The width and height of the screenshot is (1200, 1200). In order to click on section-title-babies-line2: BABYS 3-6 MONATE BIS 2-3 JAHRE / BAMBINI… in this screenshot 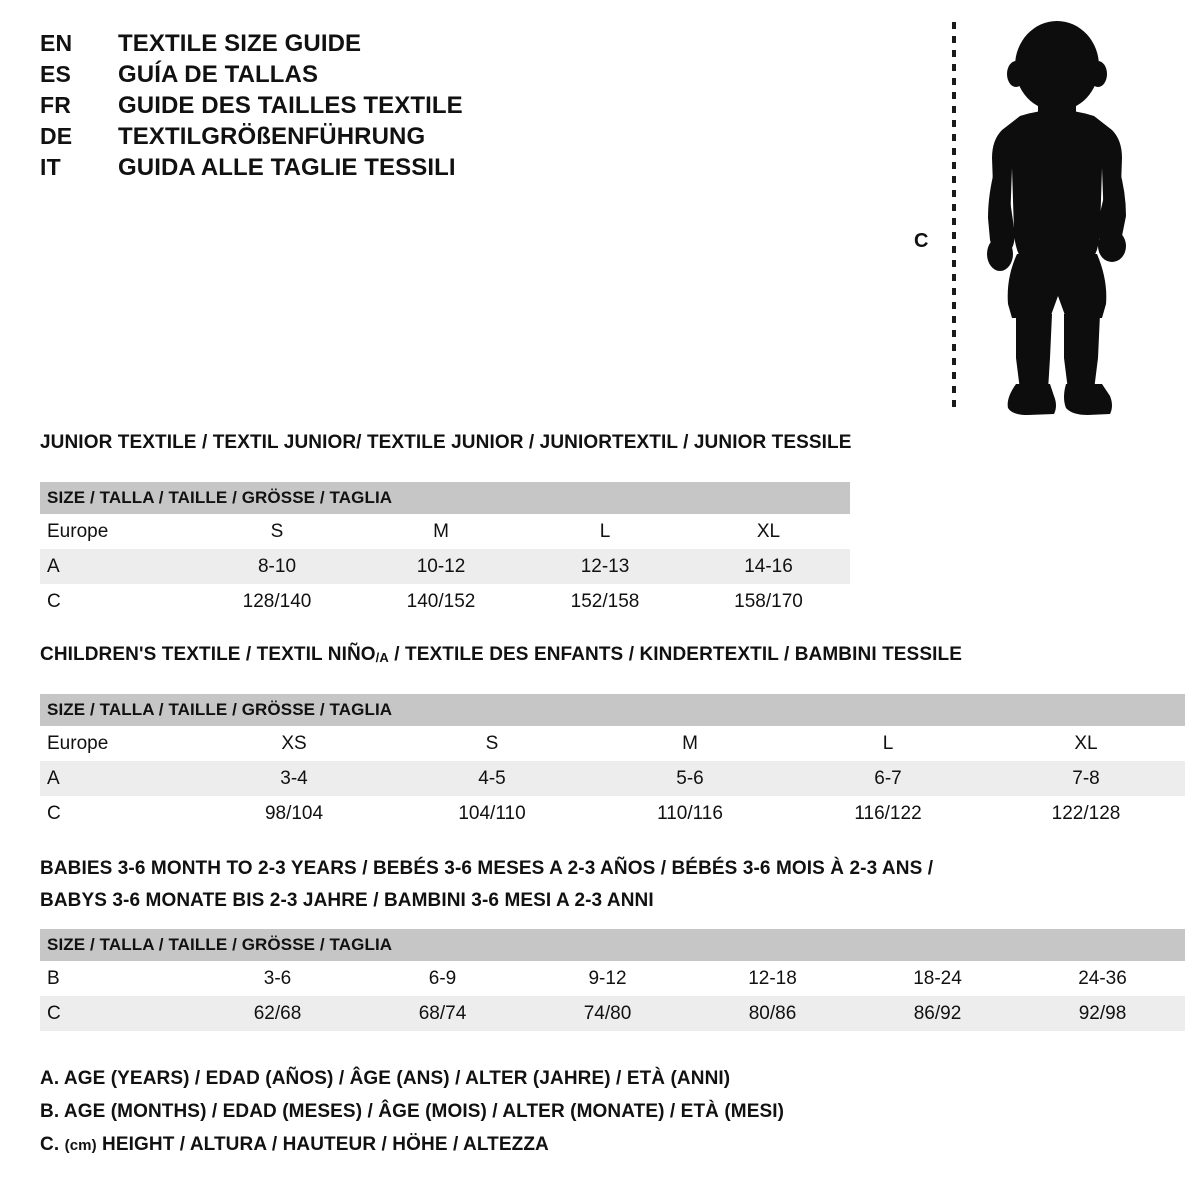, I will do `click(347, 900)`.